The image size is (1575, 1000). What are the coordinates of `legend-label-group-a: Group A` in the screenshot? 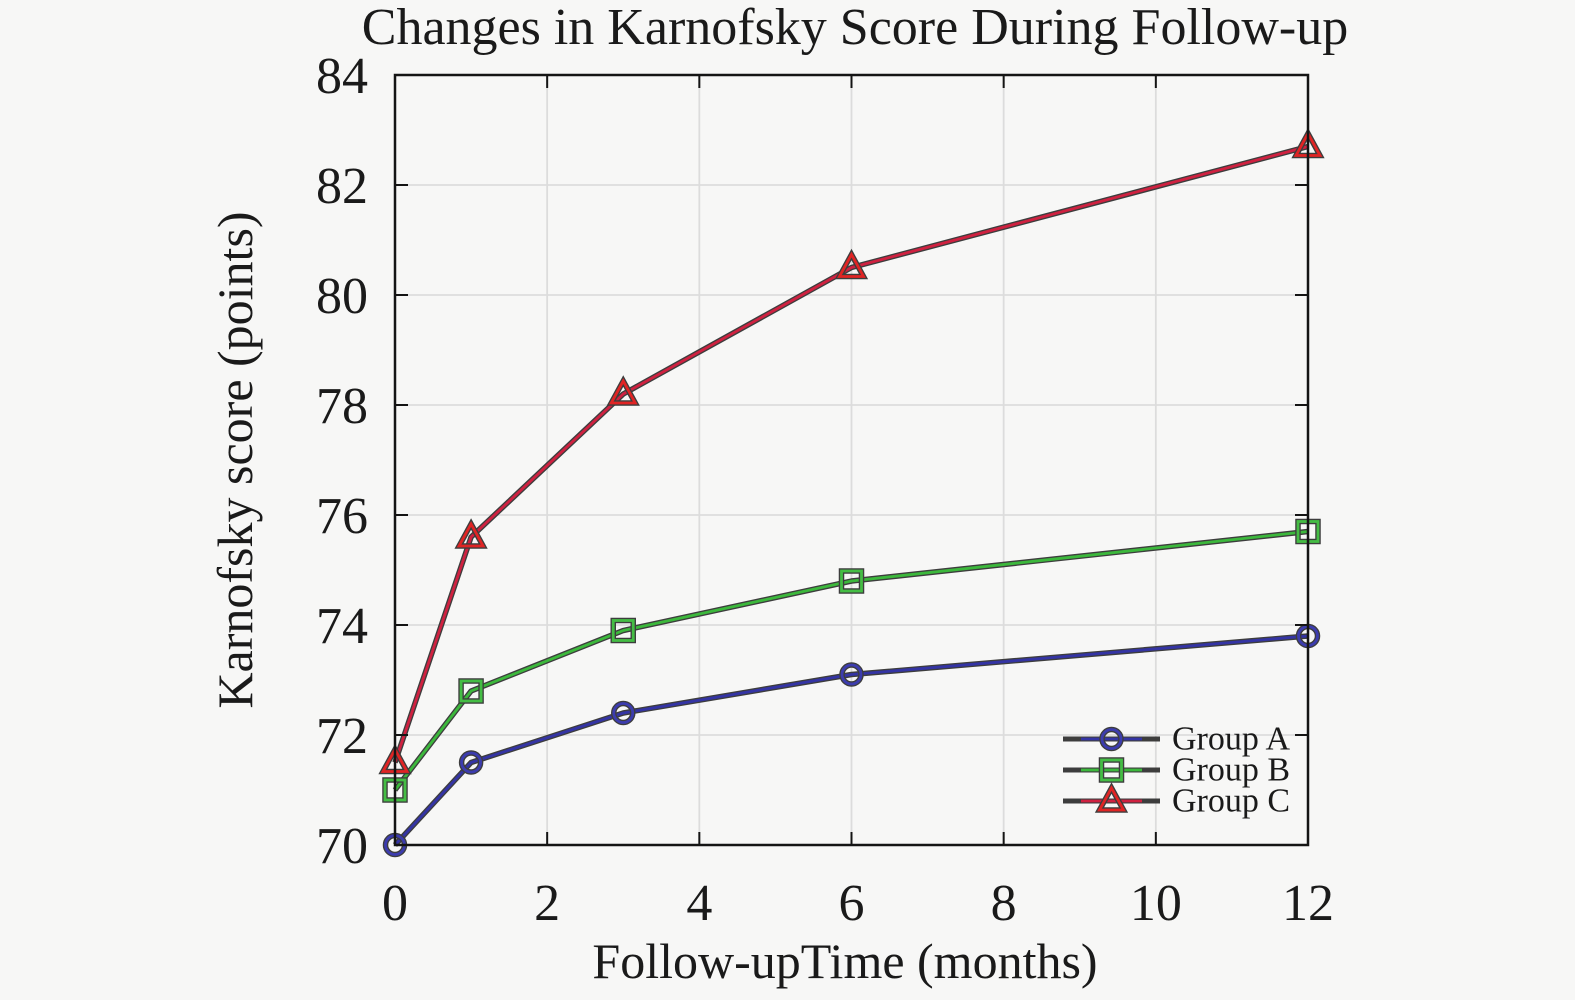 It's located at (1231, 739).